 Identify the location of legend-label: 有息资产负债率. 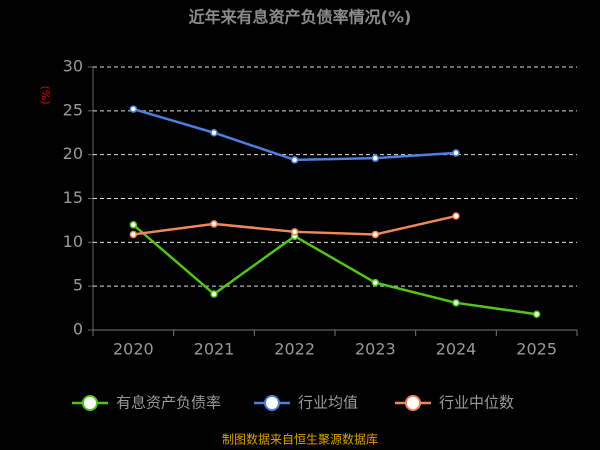
(168, 403).